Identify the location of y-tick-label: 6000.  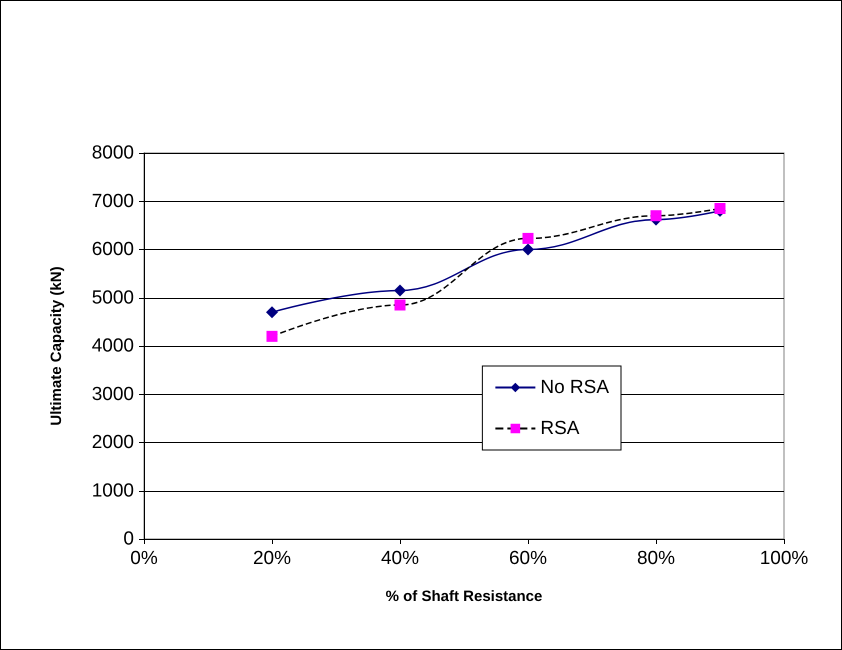
(113, 249).